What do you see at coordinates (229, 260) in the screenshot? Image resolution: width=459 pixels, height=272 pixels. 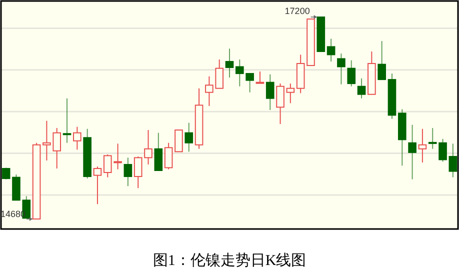 I see `caption: 图1：伦镍走势日K线图` at bounding box center [229, 260].